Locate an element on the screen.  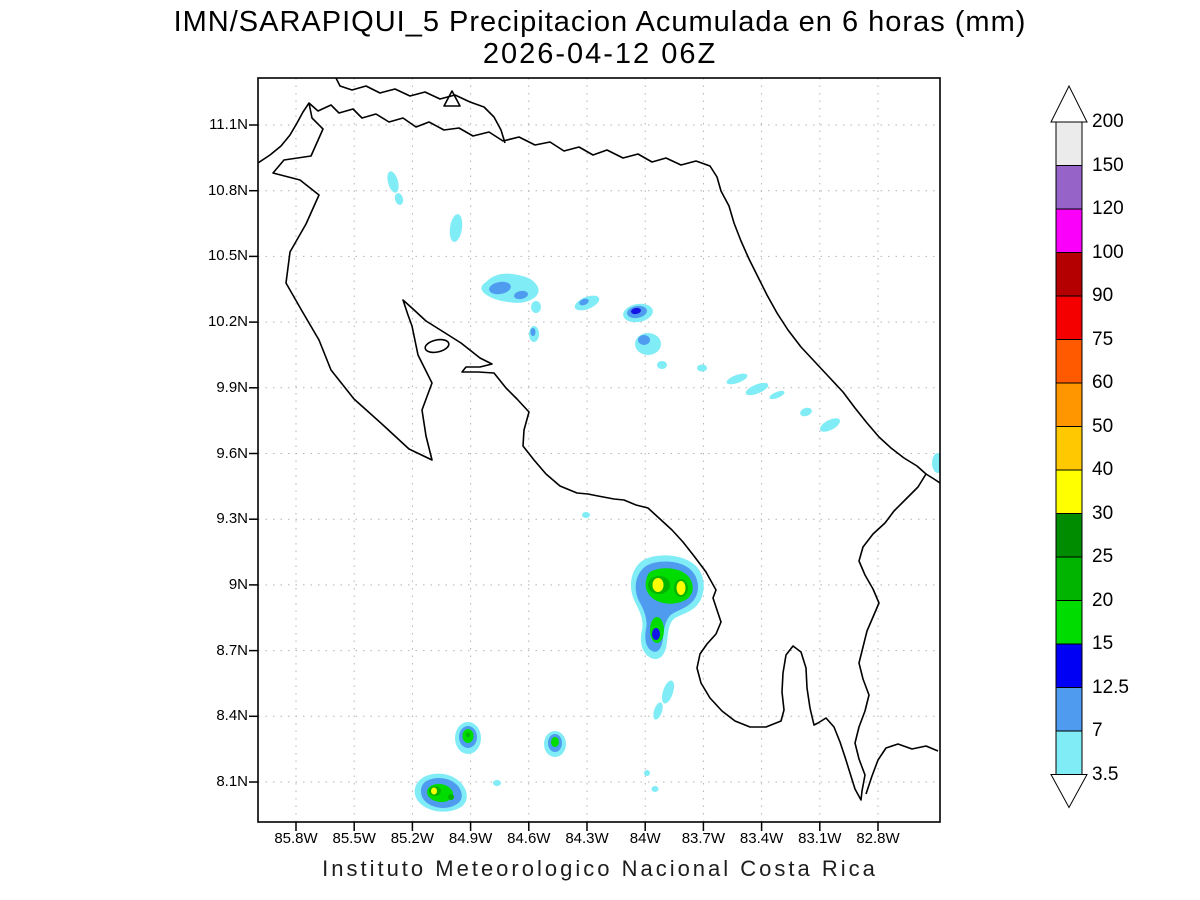
lon-tick-label: 85.8W is located at coordinates (296, 838).